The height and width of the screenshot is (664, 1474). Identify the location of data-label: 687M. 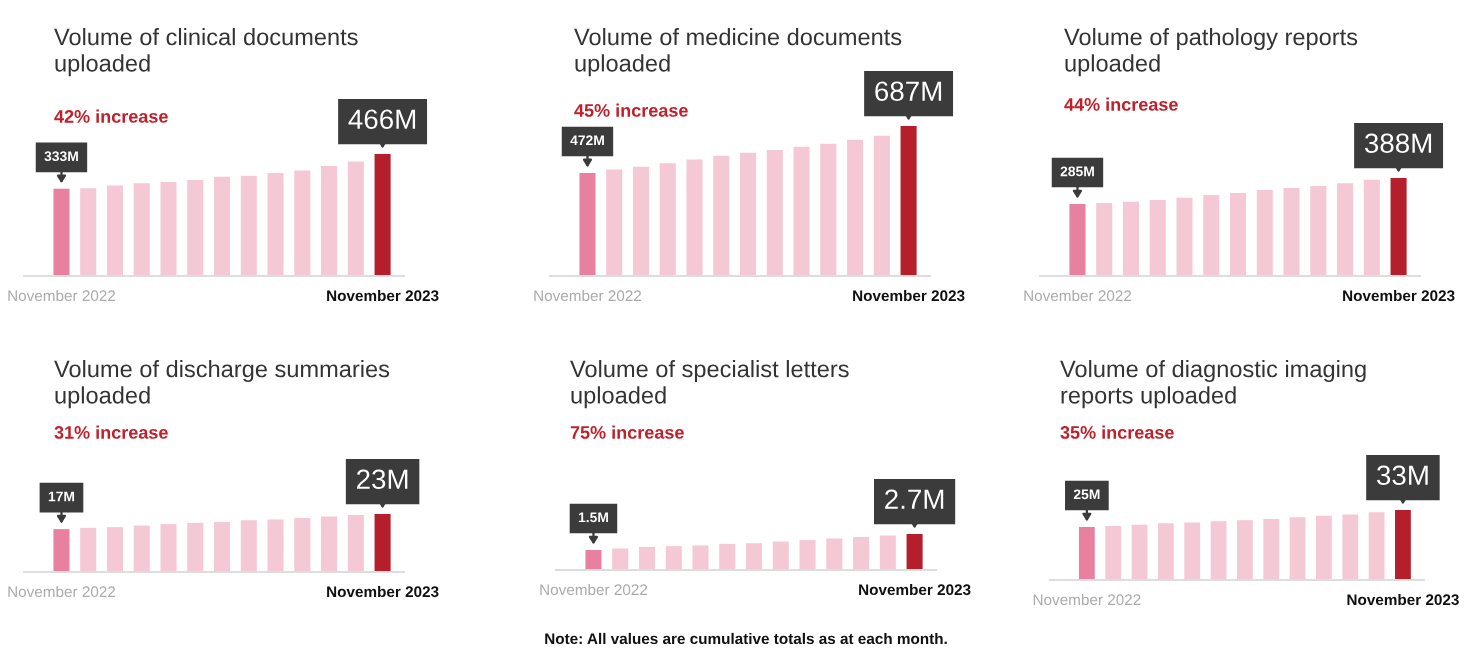
(908, 91).